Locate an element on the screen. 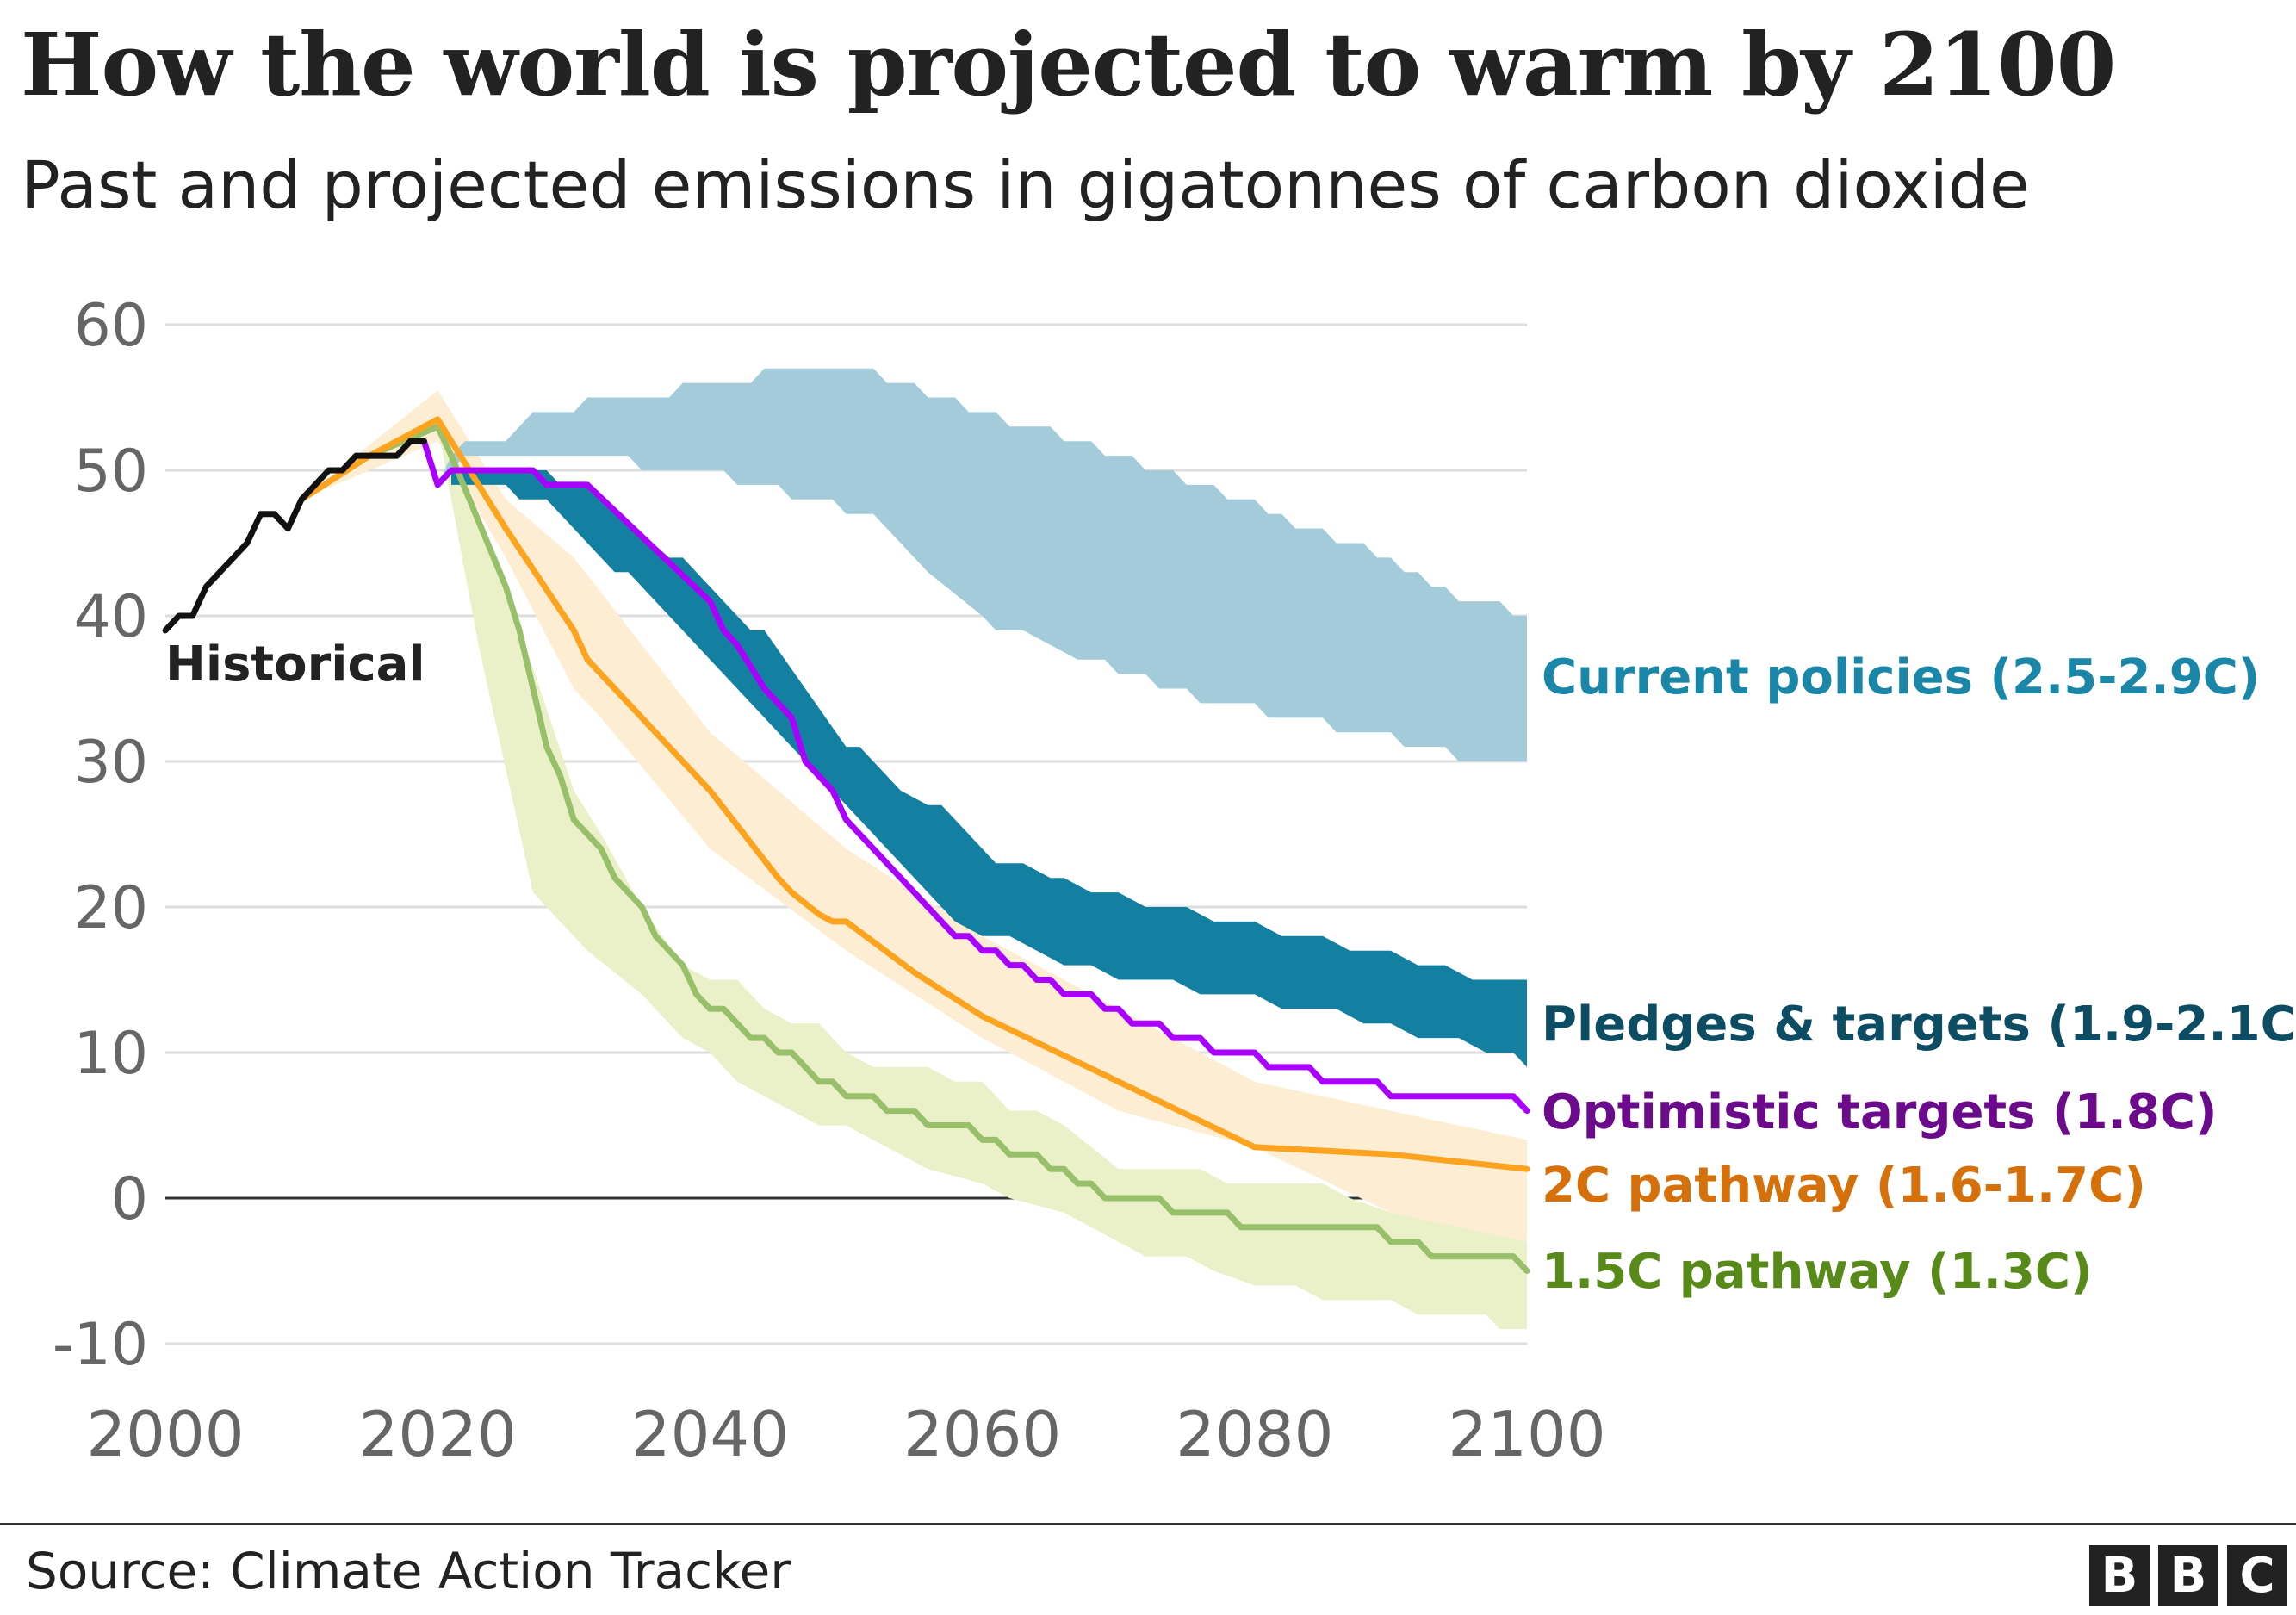  source-note: Source: Climate Action Tracker is located at coordinates (408, 1571).